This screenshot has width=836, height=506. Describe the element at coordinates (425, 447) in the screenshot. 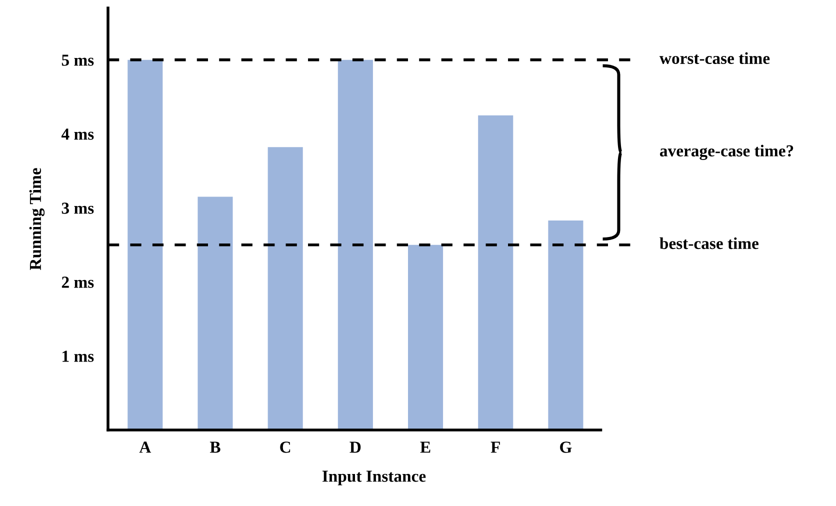

I see `x-tick-label: E` at that location.